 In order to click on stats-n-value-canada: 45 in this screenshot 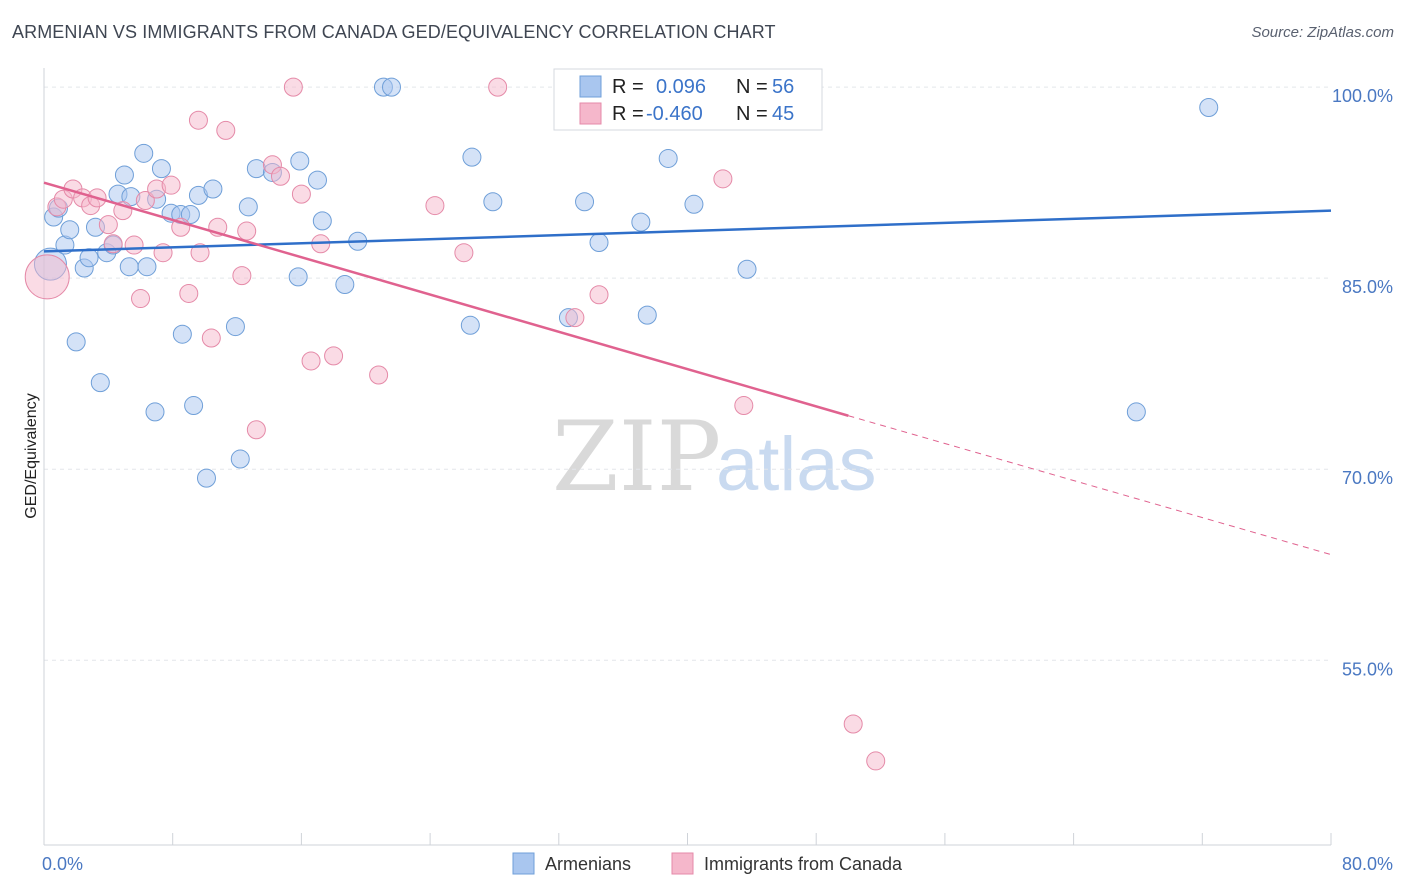, I will do `click(783, 114)`.